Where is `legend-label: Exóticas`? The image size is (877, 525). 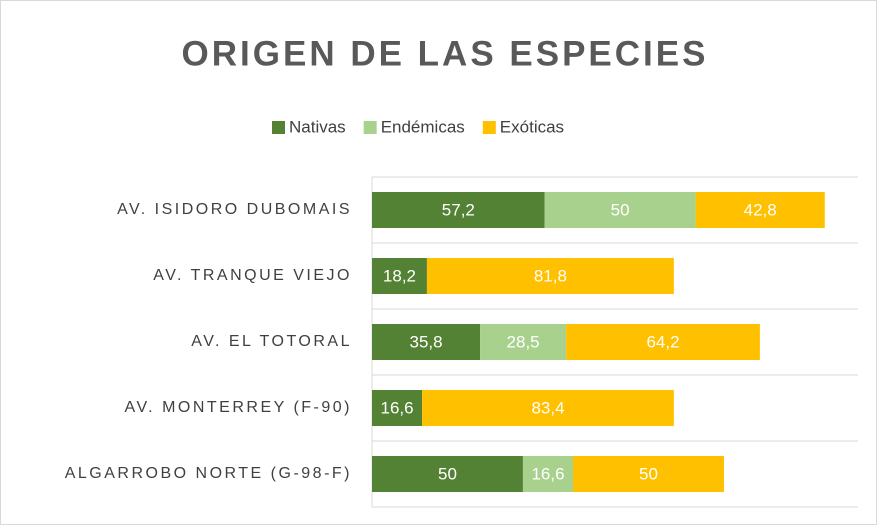
legend-label: Exóticas is located at coordinates (532, 126).